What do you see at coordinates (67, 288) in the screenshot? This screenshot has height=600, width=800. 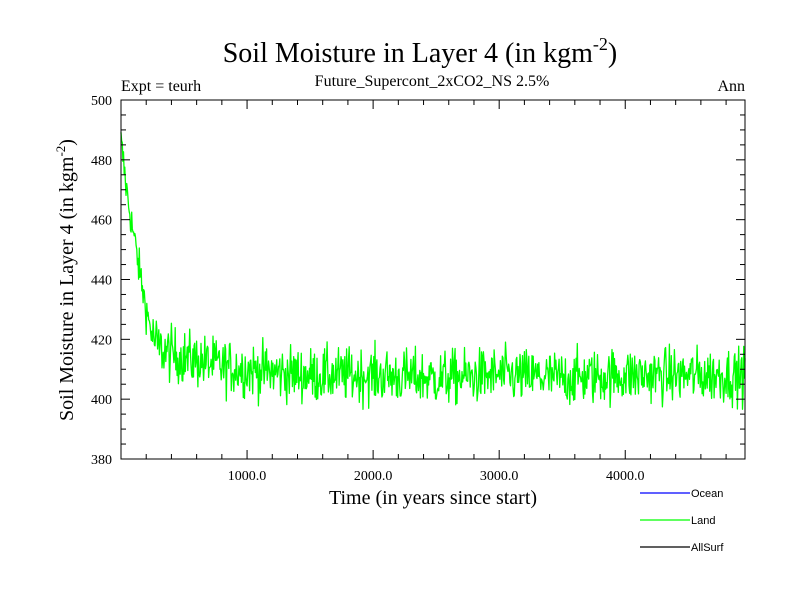 I see `y-axis-label-main: Soil Moisture in Layer 4 (in kgm` at bounding box center [67, 288].